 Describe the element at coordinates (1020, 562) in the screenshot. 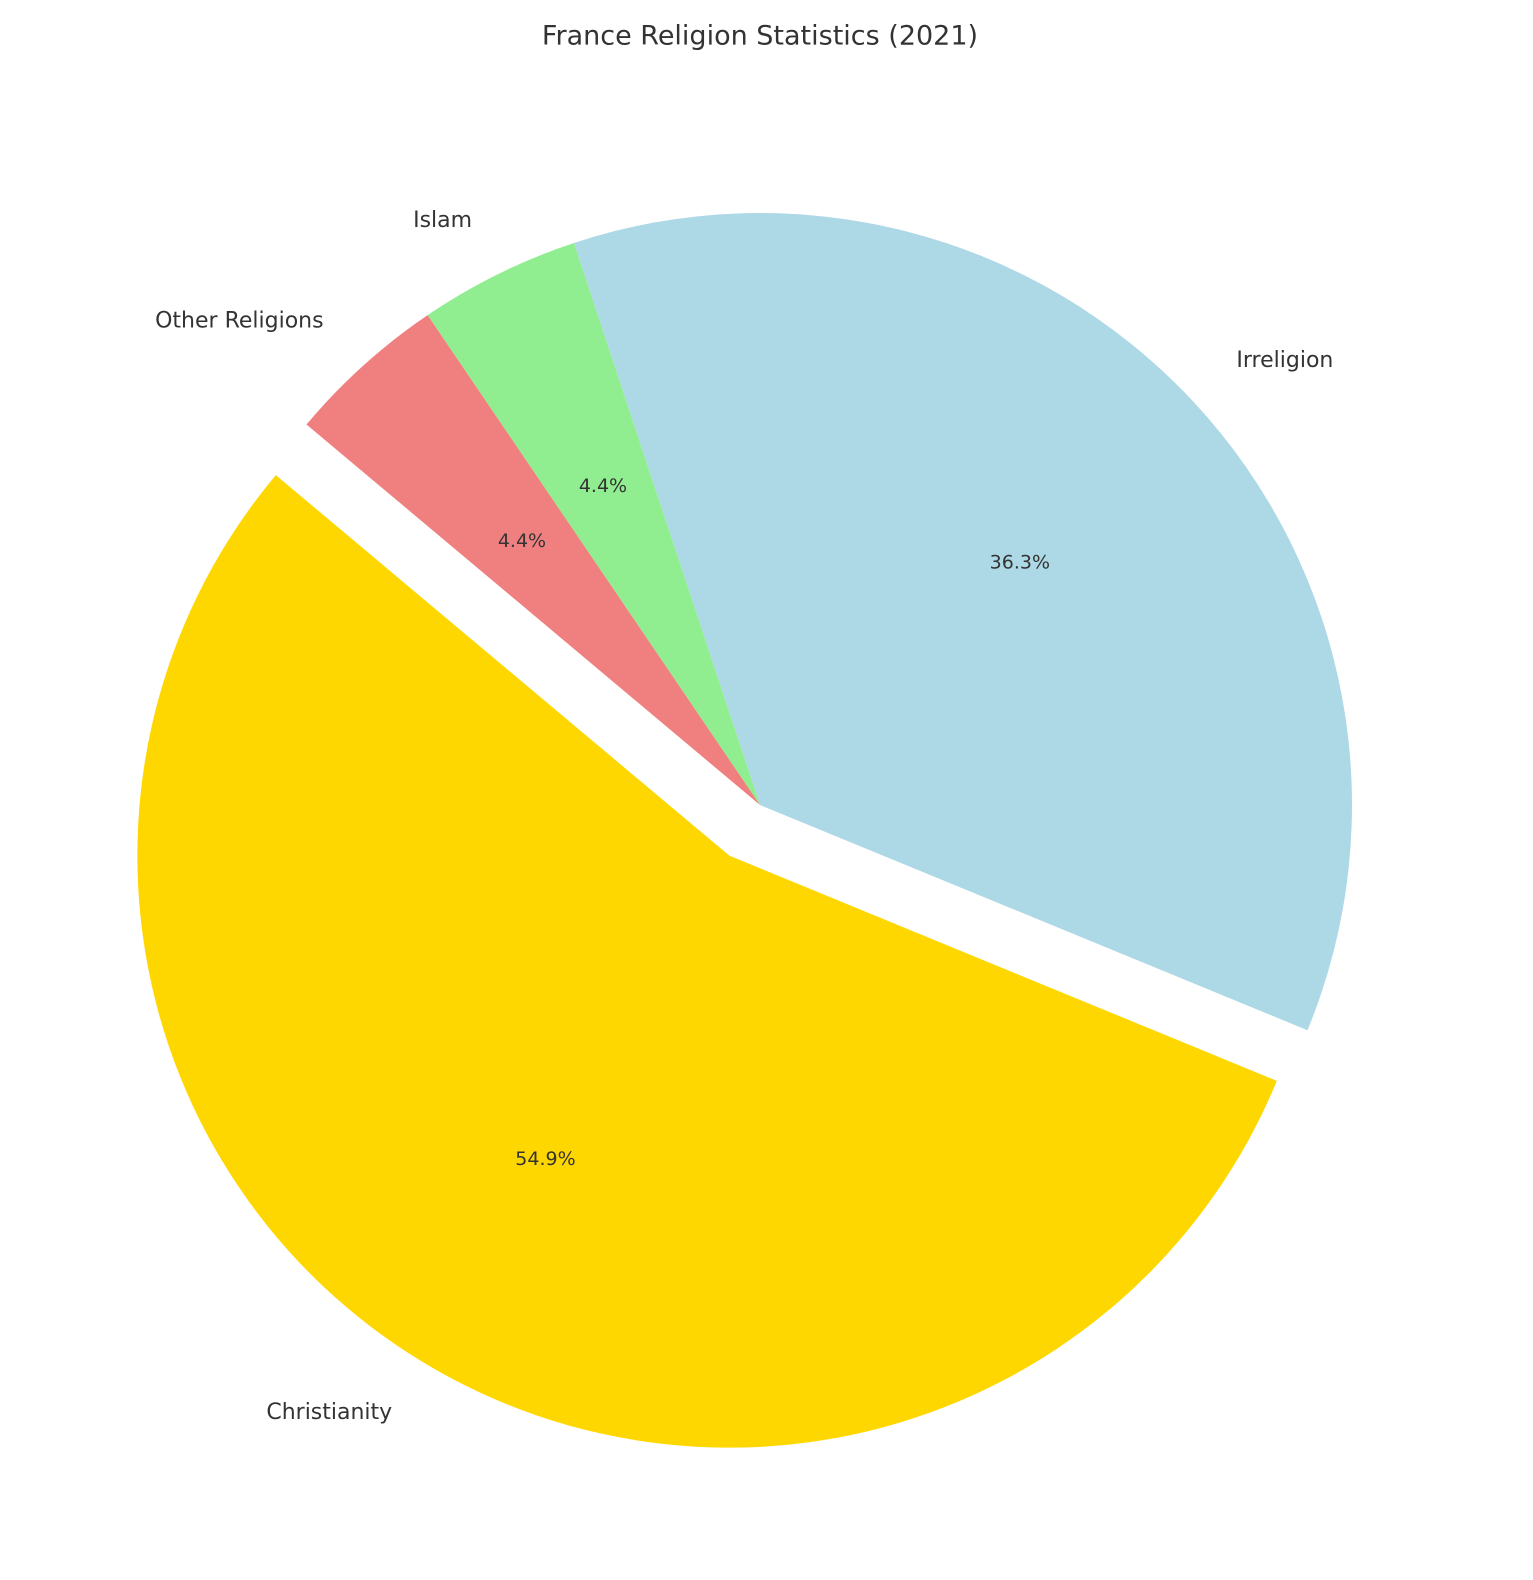

I see `value-label: 36.3%` at that location.